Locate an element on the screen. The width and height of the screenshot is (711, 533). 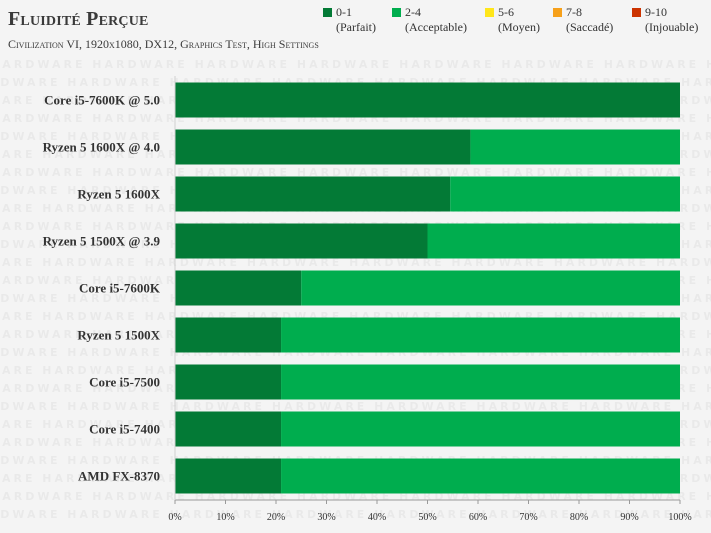
legend-label: 9-10 is located at coordinates (656, 12).